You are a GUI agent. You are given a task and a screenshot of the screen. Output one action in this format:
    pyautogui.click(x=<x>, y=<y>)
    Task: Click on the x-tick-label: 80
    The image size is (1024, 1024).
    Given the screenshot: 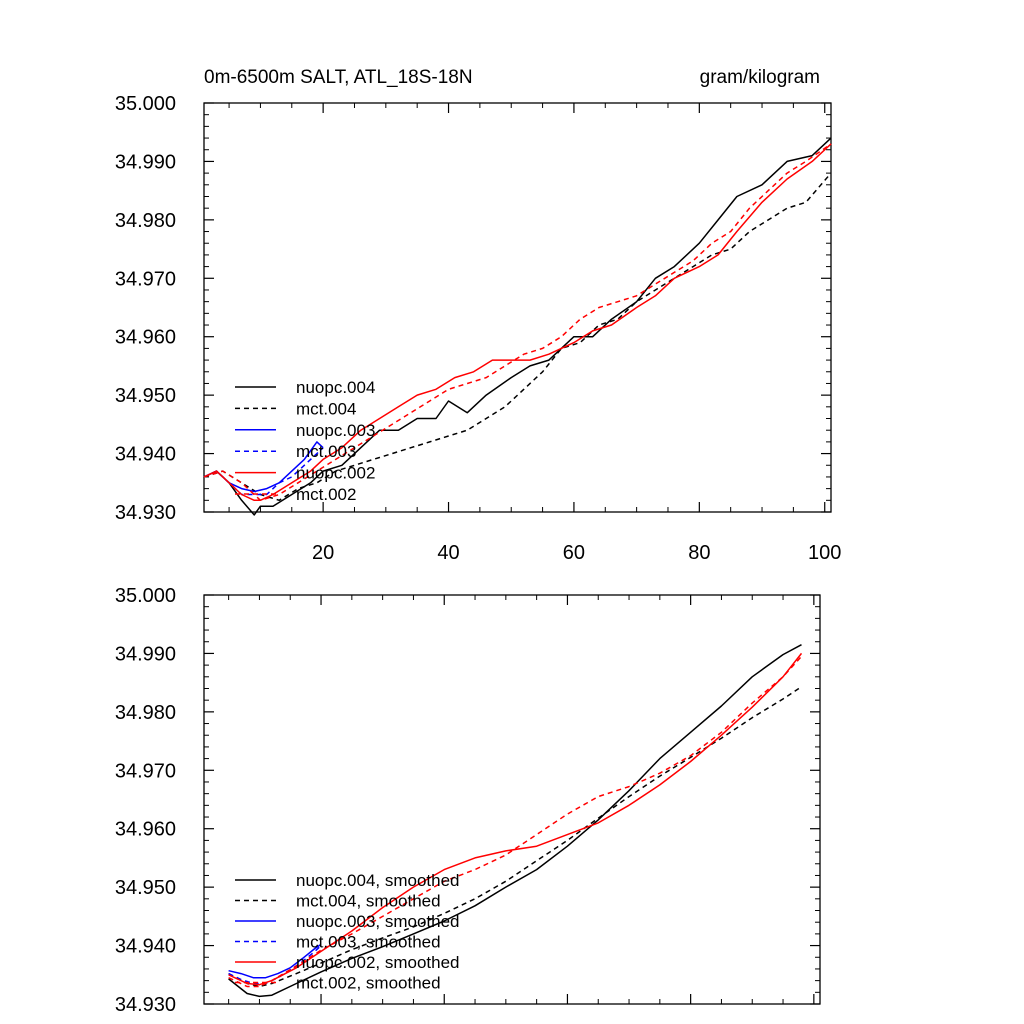 What is the action you would take?
    pyautogui.click(x=699, y=553)
    